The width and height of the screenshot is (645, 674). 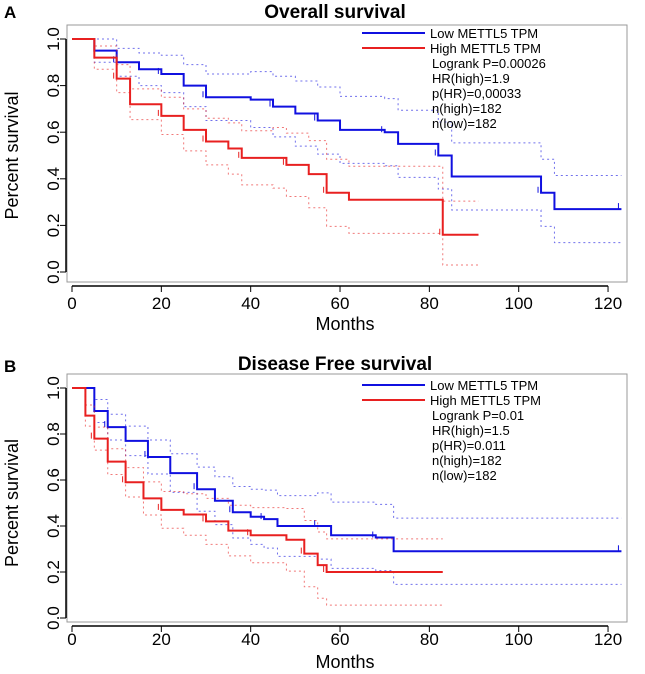 What do you see at coordinates (10, 366) in the screenshot?
I see `panel-label: B` at bounding box center [10, 366].